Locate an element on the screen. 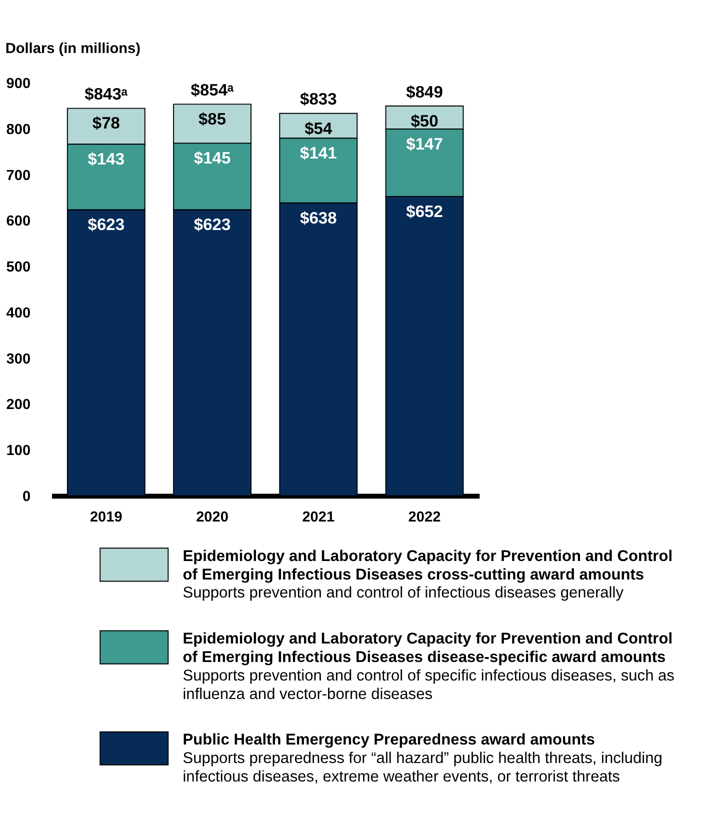 This screenshot has height=840, width=727. legend-label: Epidemiology and Laboratory Capacity for Prevention and Control of Emerging Infectious Diseases disease-specific award amounts is located at coordinates (427, 648).